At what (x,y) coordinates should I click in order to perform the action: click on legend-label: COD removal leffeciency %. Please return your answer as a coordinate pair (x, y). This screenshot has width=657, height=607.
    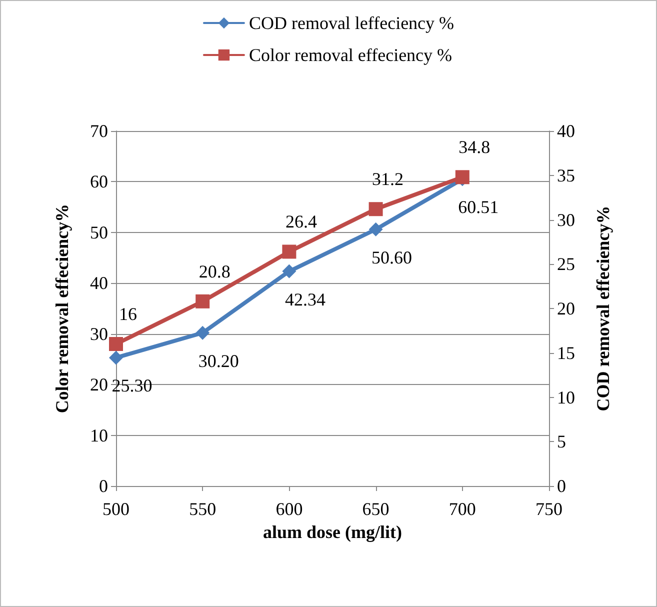
    Looking at the image, I should click on (351, 23).